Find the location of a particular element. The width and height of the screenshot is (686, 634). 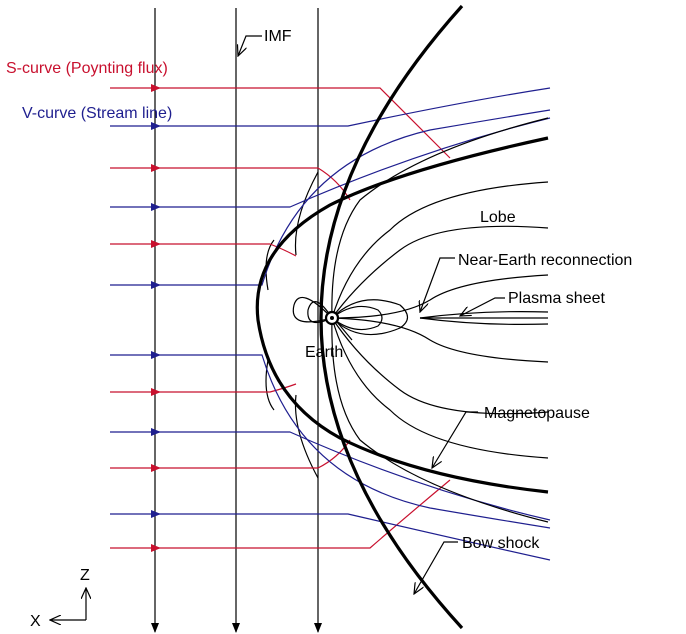

near-earth-reconnection-label: Near-Earth reconnection is located at coordinates (545, 260).